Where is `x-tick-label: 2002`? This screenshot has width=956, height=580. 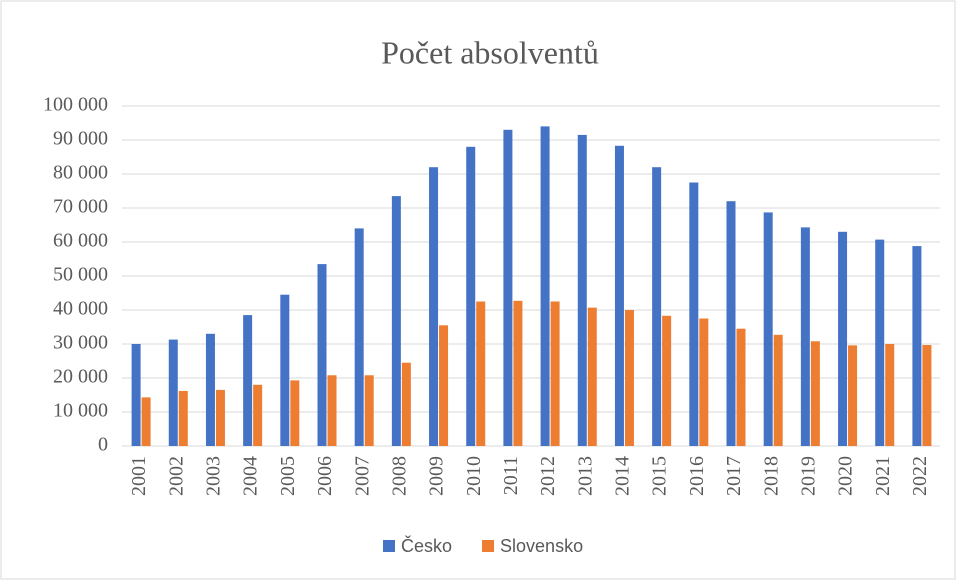 x-tick-label: 2002 is located at coordinates (176, 476).